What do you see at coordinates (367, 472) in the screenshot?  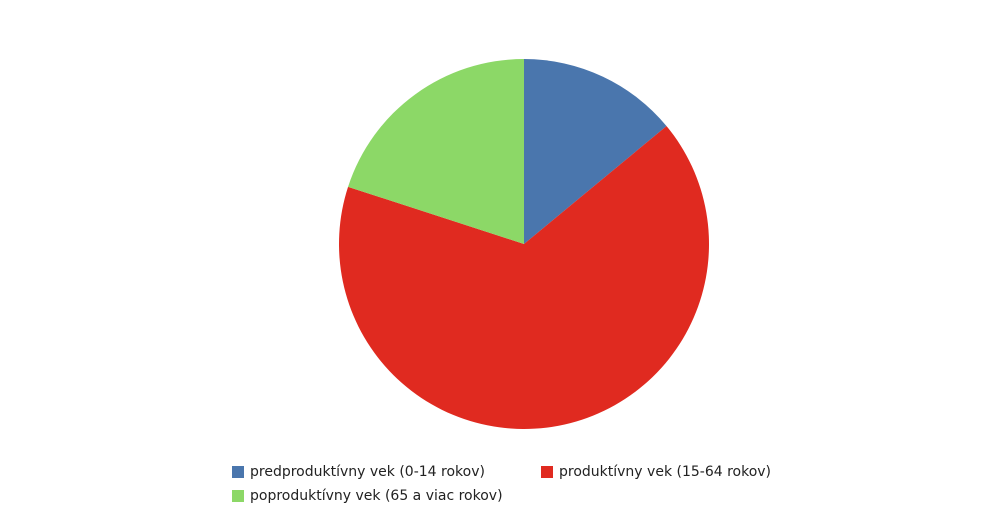 I see `legend-label: predproduktívny vek (0-14 rokov)` at bounding box center [367, 472].